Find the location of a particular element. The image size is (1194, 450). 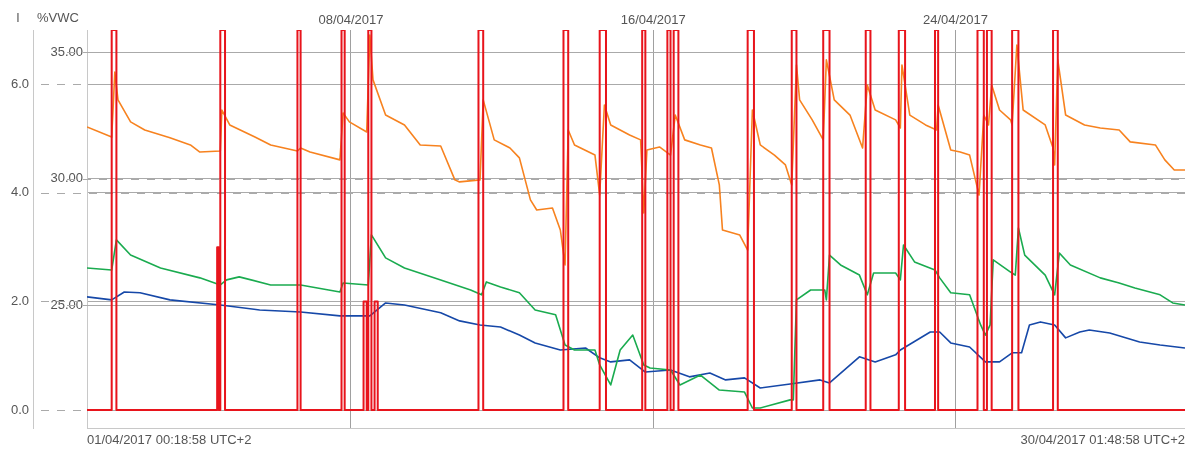

text: 01/04/2017 00:18:58 UTC+2 is located at coordinates (169, 439).